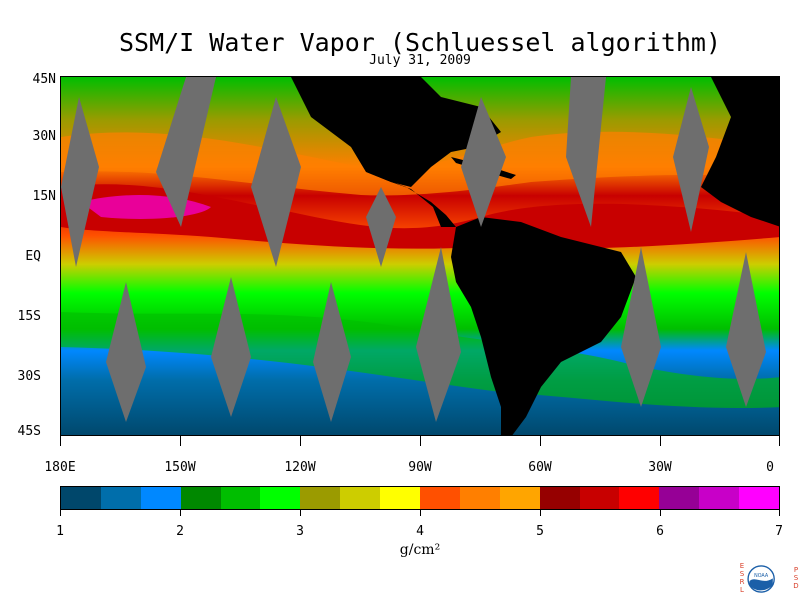  I want to click on colorbar-label-7: 7, so click(779, 531).